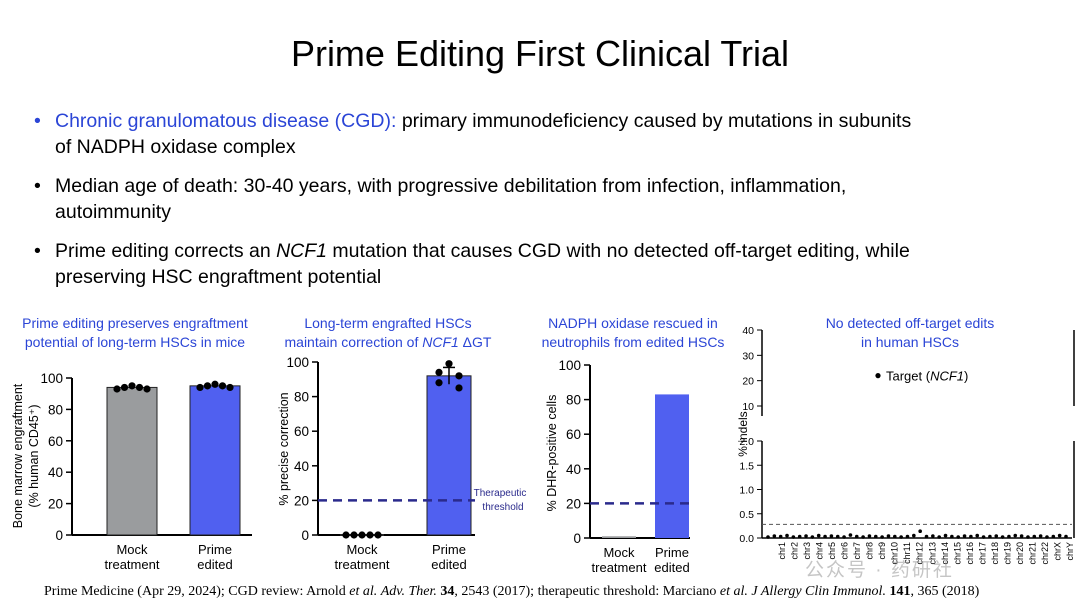 Image resolution: width=1080 pixels, height=607 pixels. What do you see at coordinates (818, 591) in the screenshot?
I see `citation-journal: J Allergy Clin Immunol.` at bounding box center [818, 591].